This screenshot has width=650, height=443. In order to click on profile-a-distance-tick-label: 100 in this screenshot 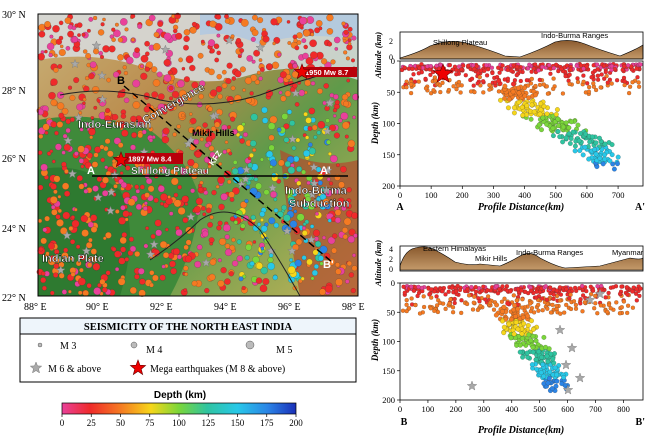, I will do `click(431, 195)`.